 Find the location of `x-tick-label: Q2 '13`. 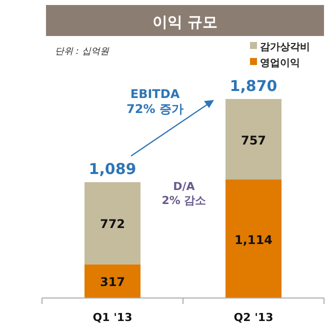

x-tick-label: Q2 '13 is located at coordinates (254, 317).